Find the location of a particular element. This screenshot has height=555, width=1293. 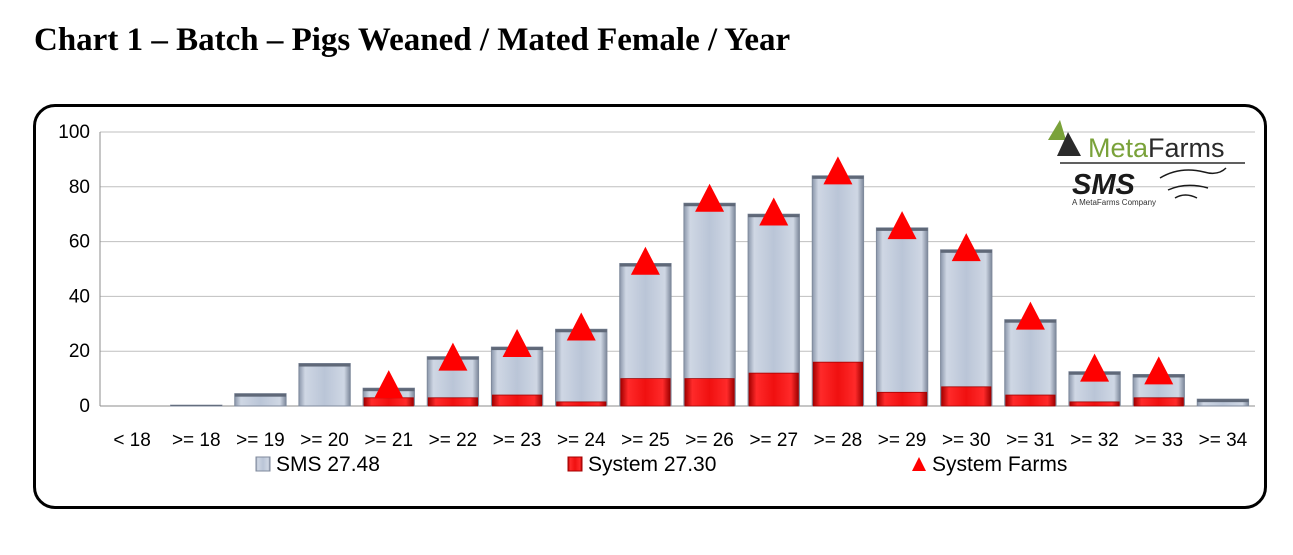

x-tick-label: >= 31 is located at coordinates (1030, 440).